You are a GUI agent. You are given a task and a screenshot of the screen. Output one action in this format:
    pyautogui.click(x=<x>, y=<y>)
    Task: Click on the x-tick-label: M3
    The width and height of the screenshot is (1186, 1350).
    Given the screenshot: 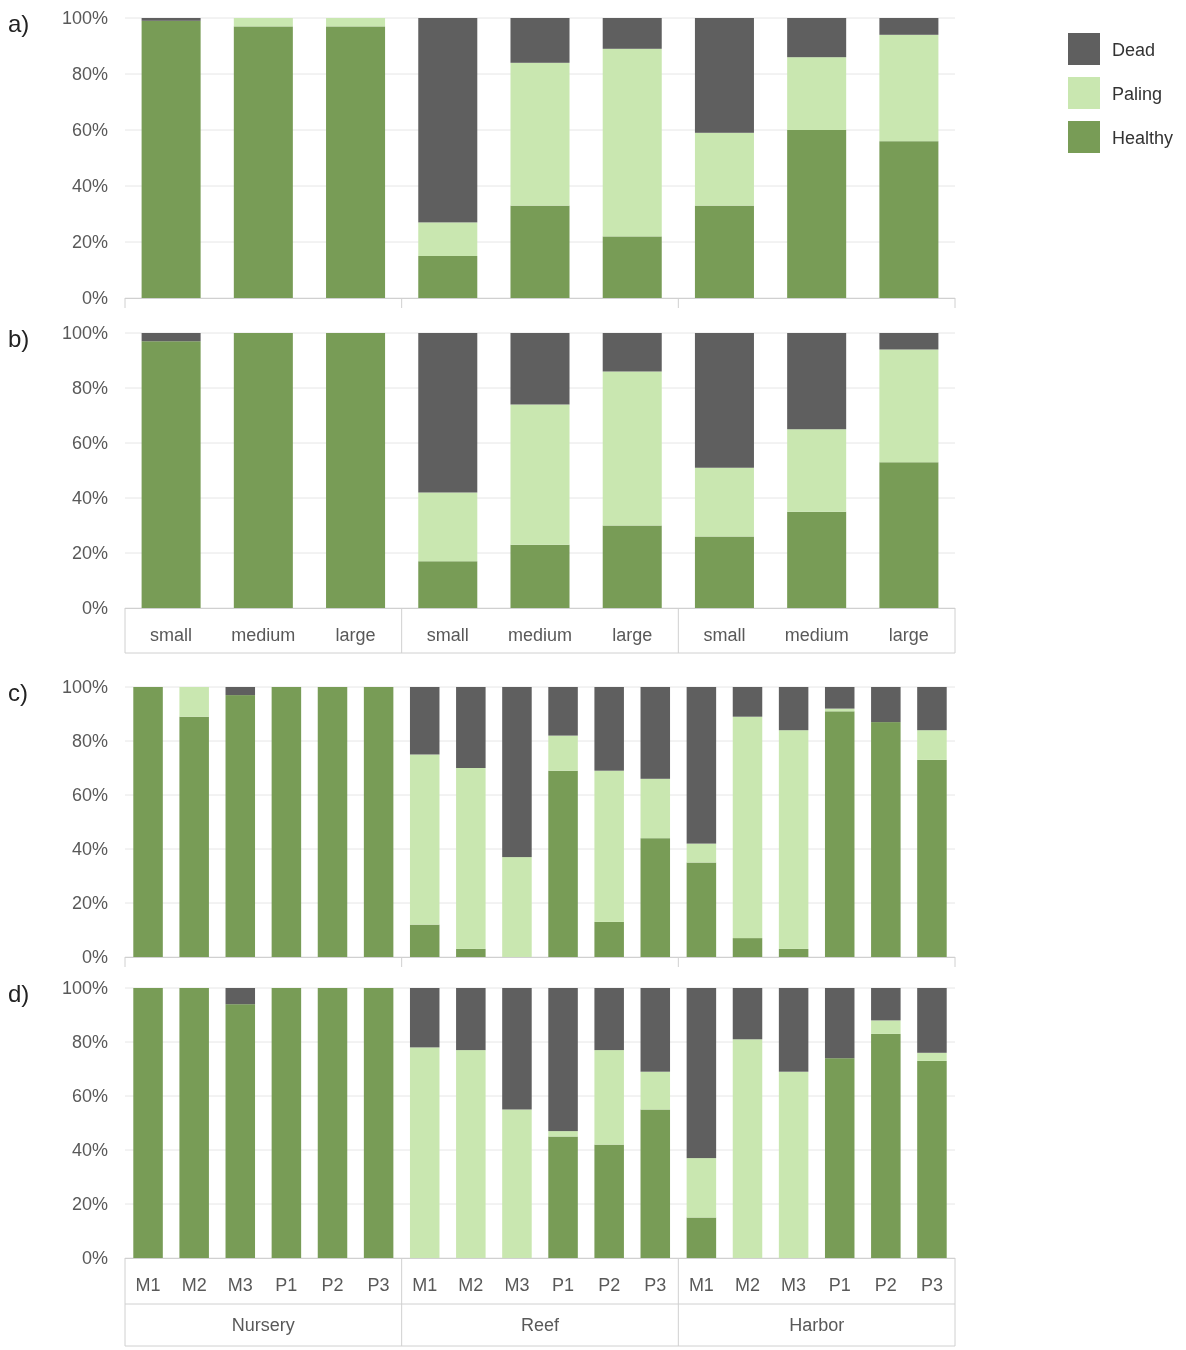 What is the action you would take?
    pyautogui.click(x=794, y=1285)
    